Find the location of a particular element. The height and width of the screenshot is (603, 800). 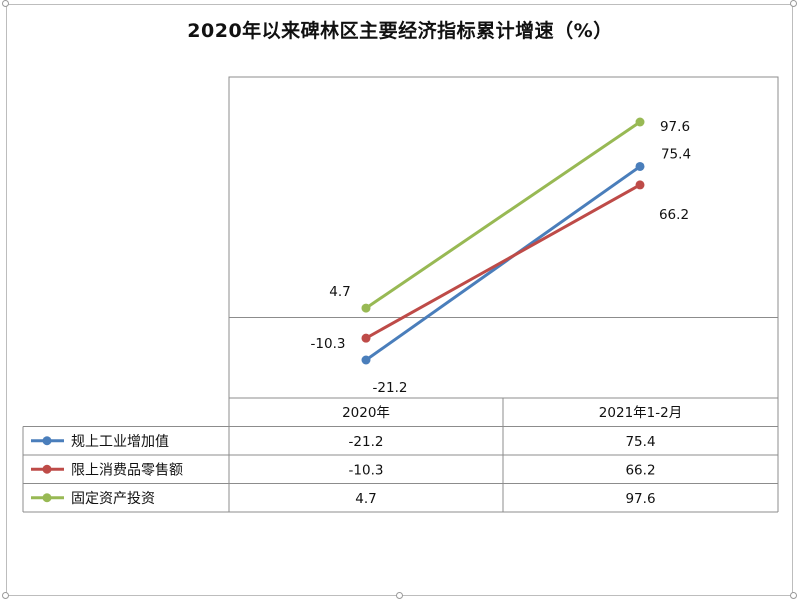

data-label-2-0: 4.7 is located at coordinates (339, 292).